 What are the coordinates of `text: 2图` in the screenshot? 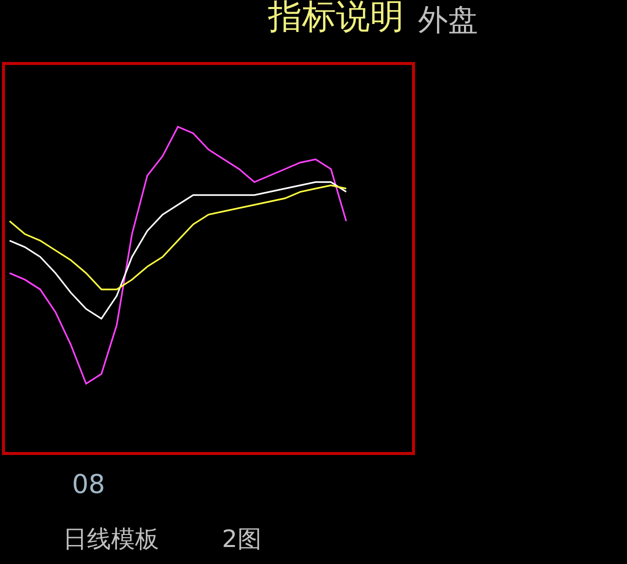 It's located at (242, 539).